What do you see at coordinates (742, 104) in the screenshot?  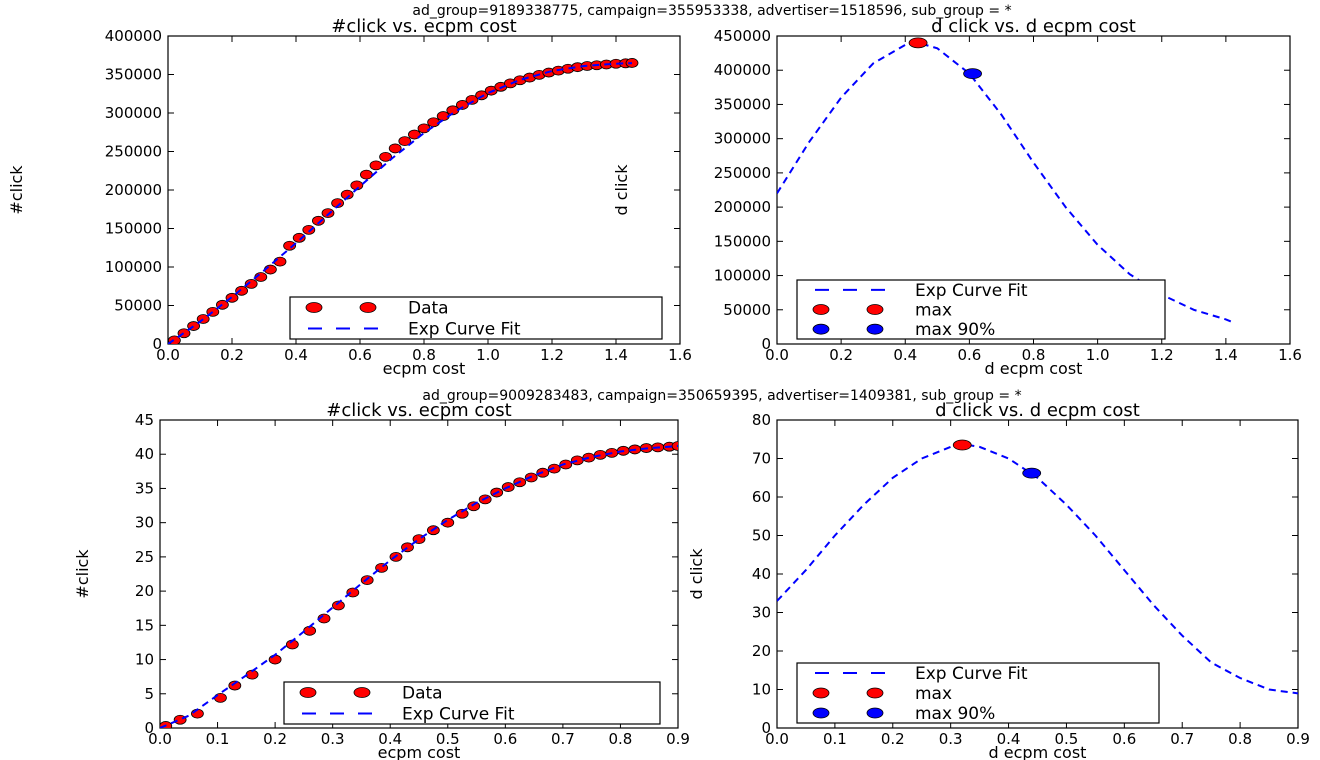 I see `y-tick-label: 350000` at bounding box center [742, 104].